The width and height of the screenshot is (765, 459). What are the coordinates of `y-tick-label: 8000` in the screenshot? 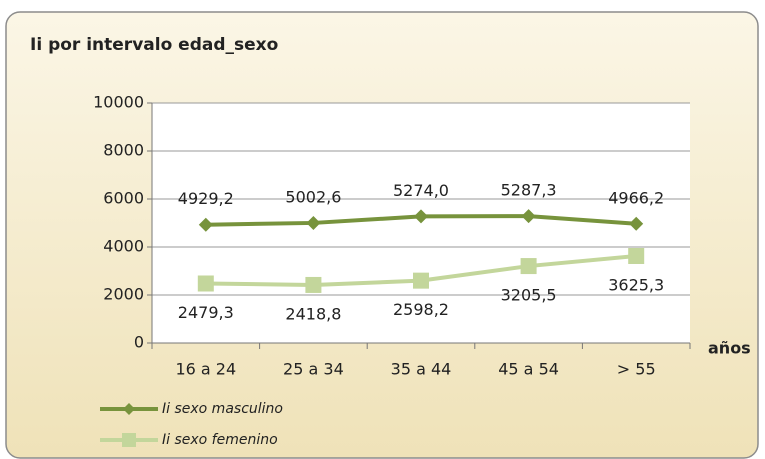 It's located at (123, 150).